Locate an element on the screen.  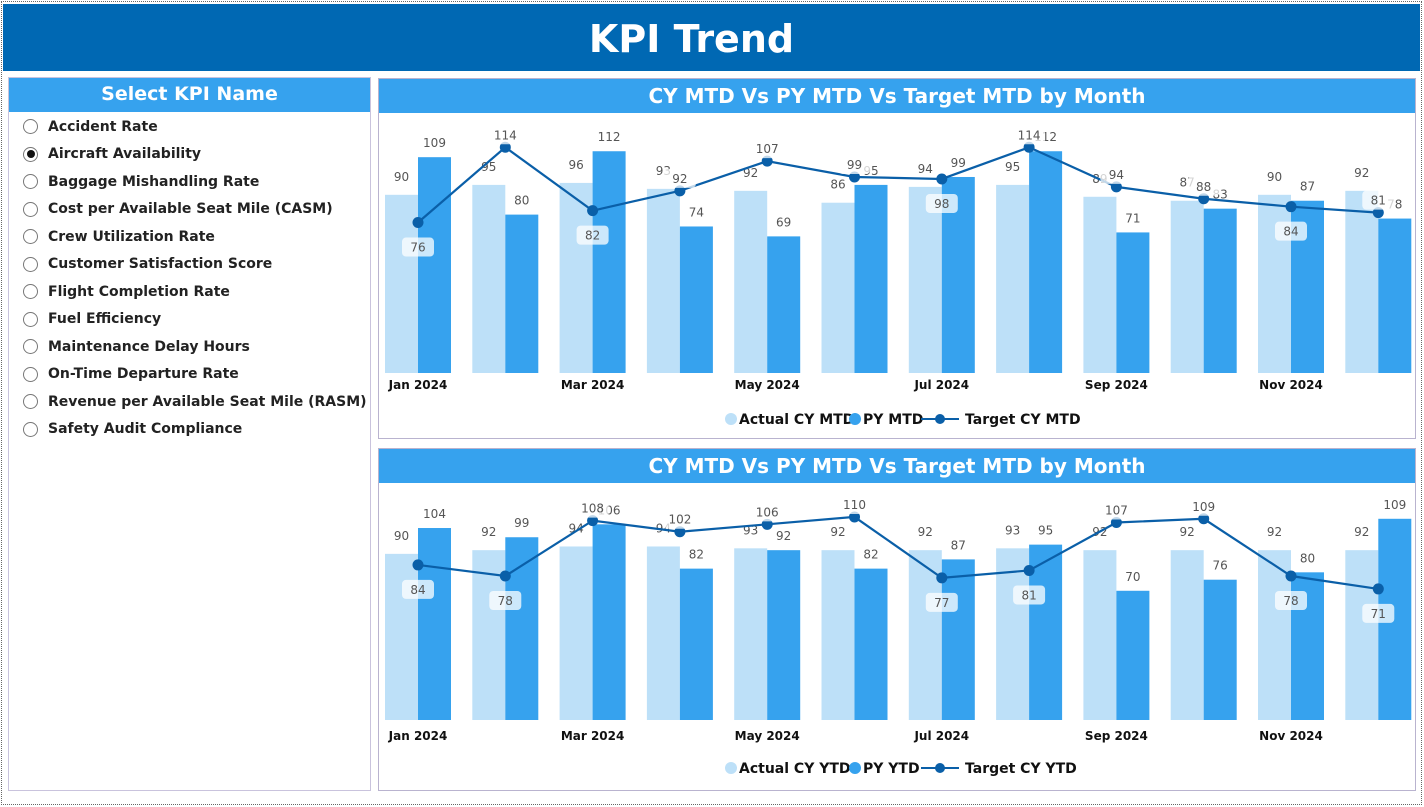
actual-data-label: 96 is located at coordinates (575, 165).